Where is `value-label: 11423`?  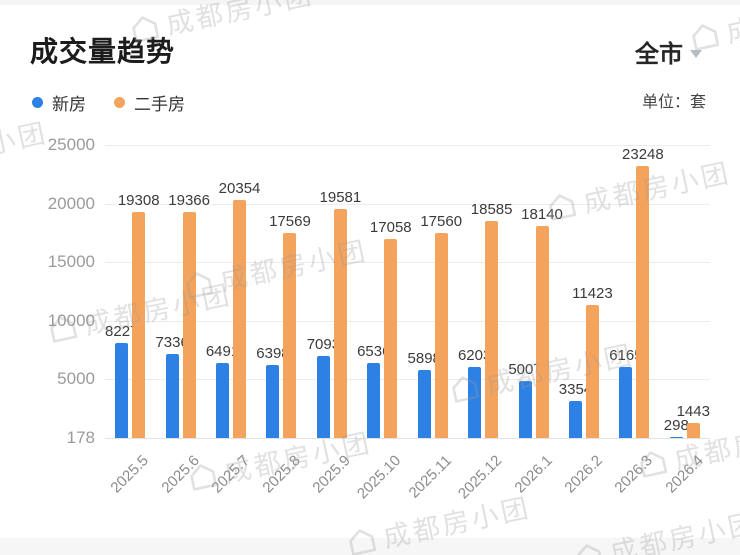 value-label: 11423 is located at coordinates (592, 294).